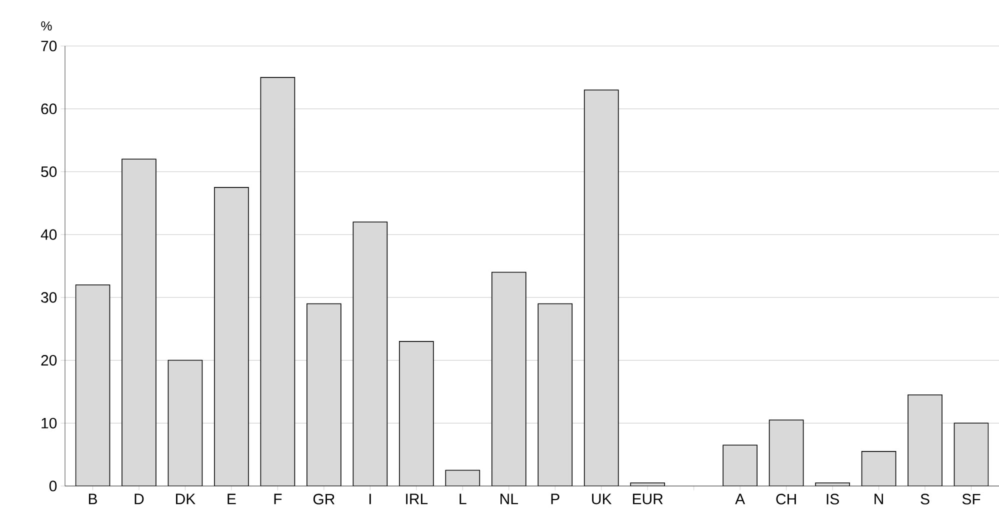 This screenshot has height=528, width=999. Describe the element at coordinates (48, 234) in the screenshot. I see `y-tick-label: 40` at that location.